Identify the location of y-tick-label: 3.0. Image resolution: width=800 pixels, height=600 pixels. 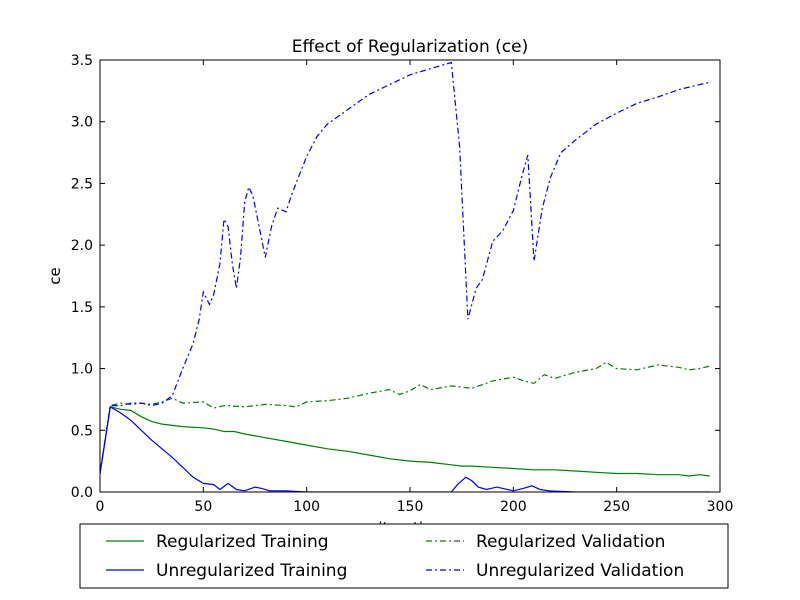
(82, 123).